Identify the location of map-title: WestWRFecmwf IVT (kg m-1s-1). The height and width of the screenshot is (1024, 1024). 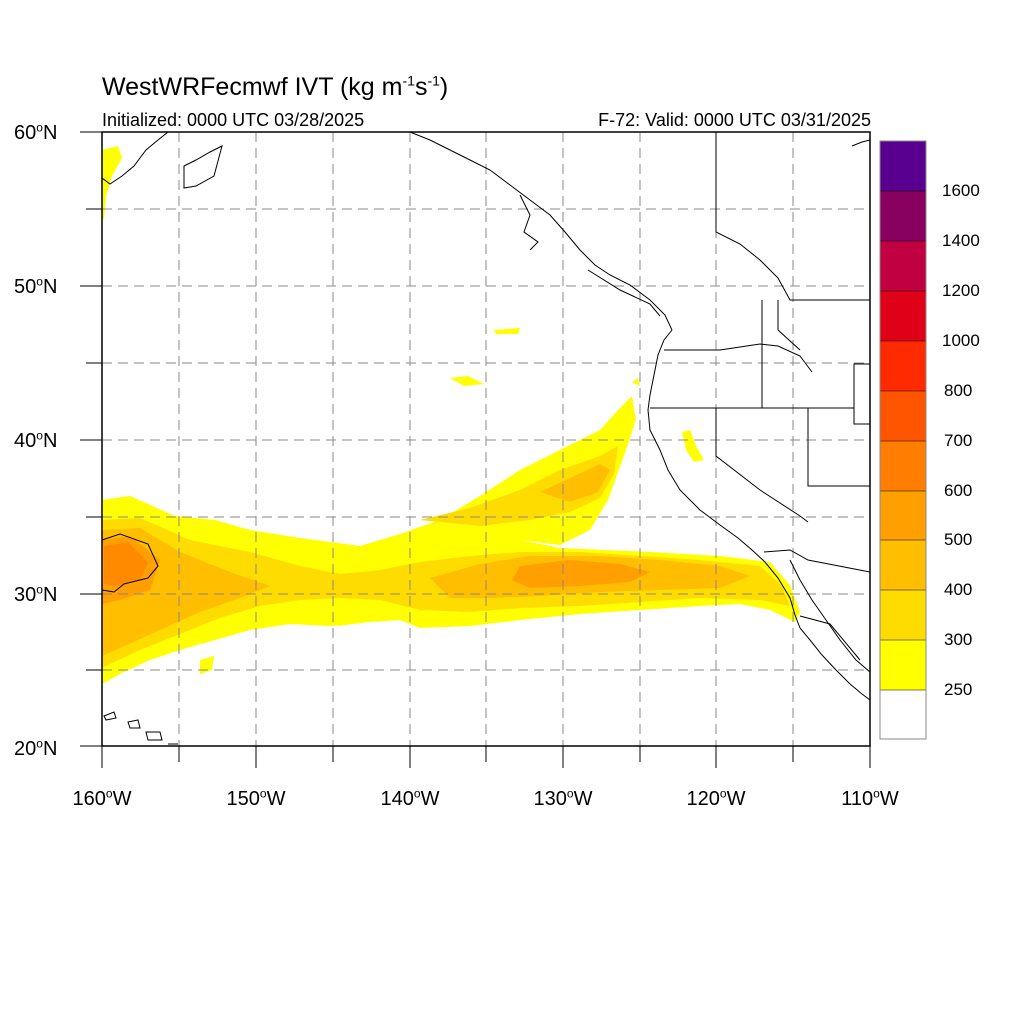
(275, 86).